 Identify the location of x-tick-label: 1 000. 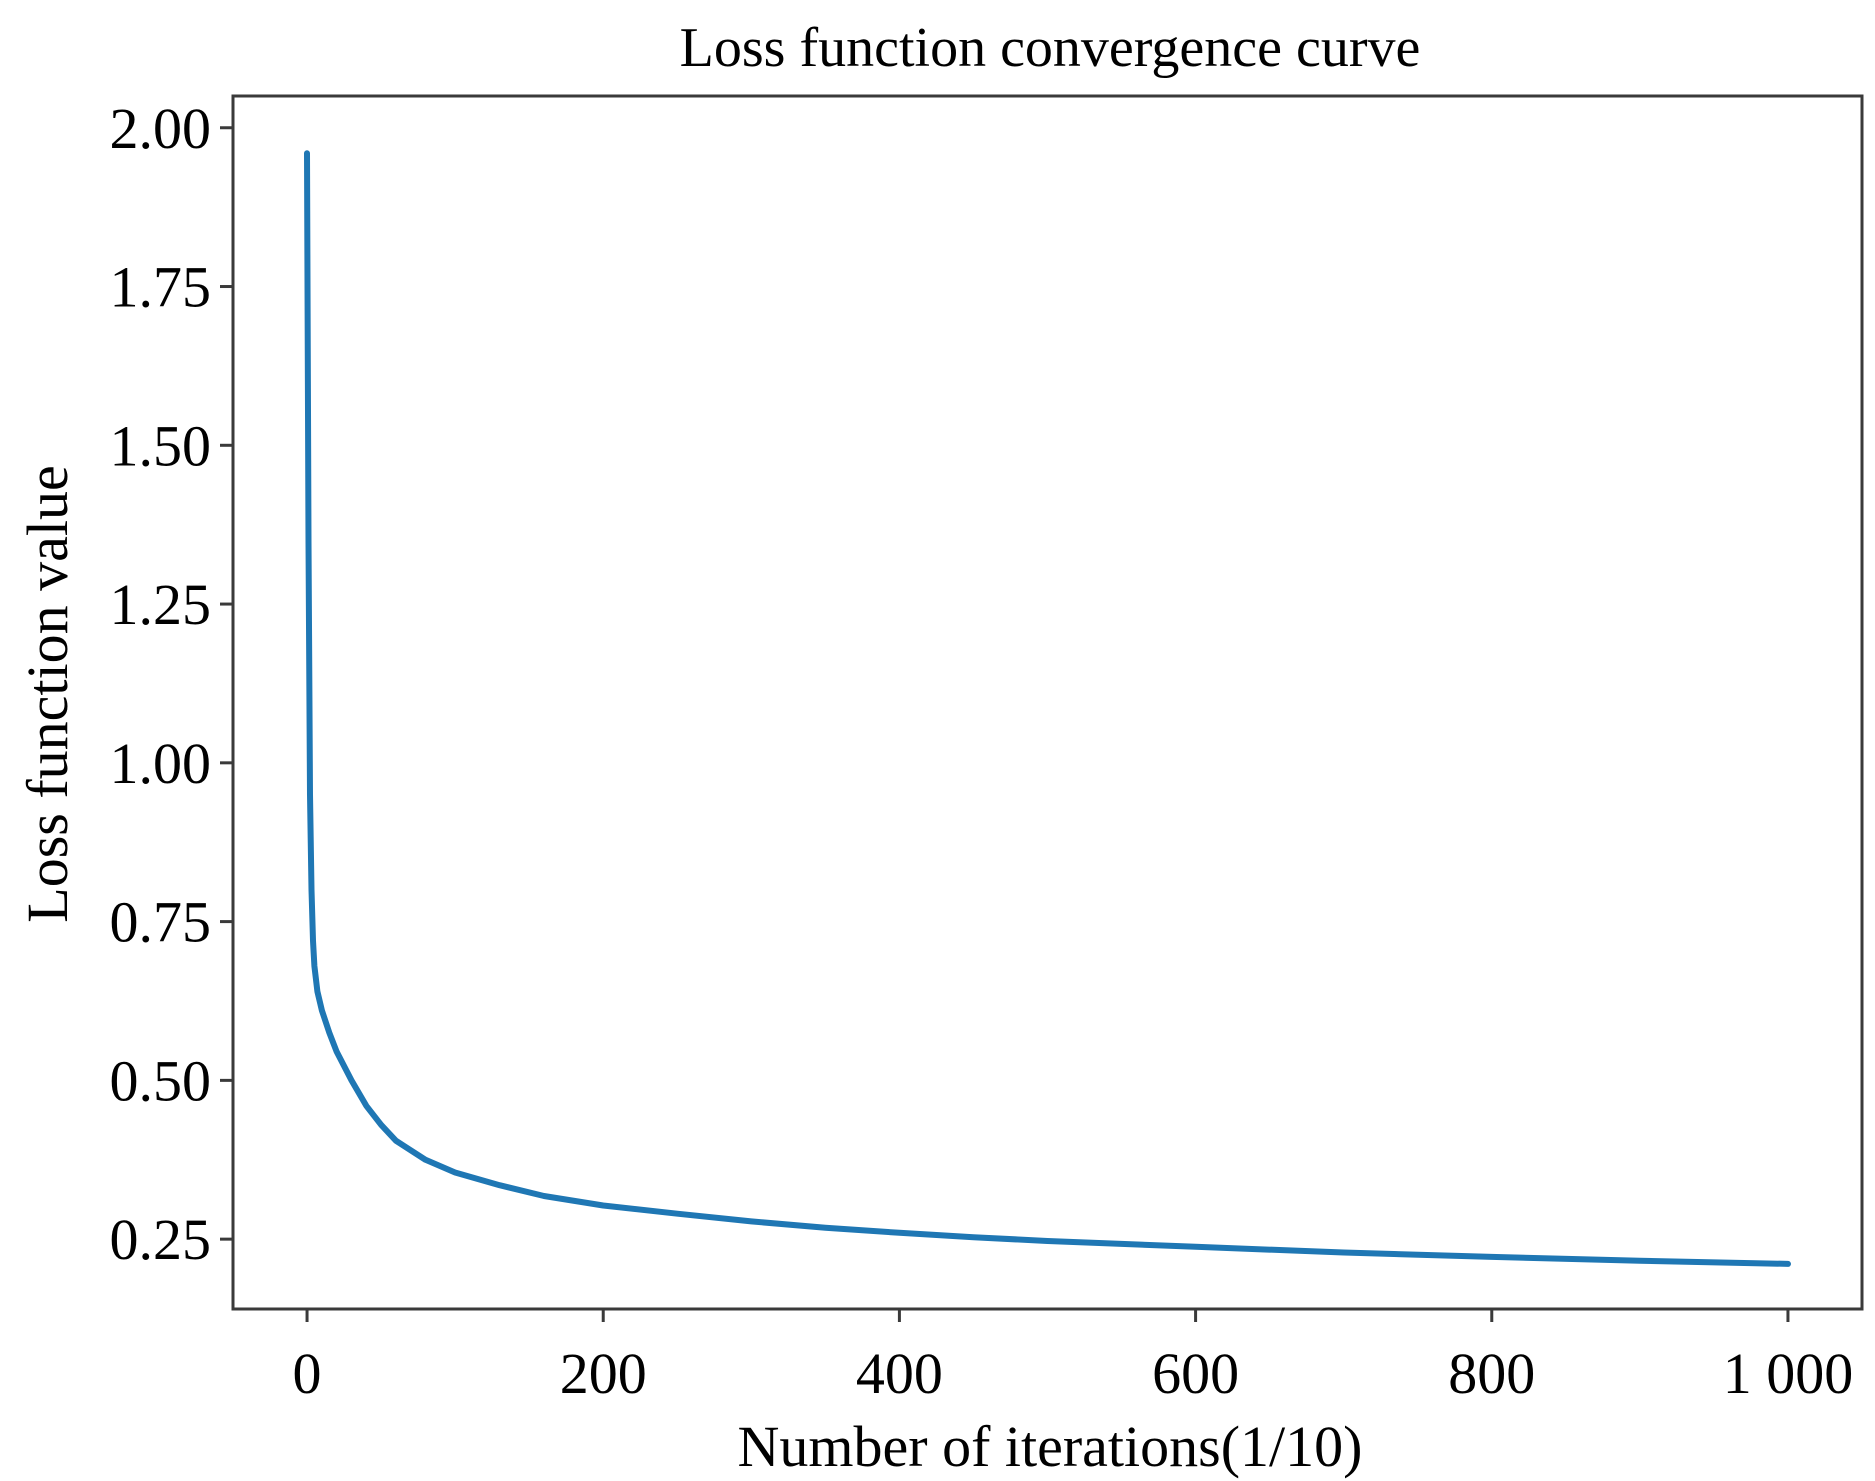
(1788, 1373).